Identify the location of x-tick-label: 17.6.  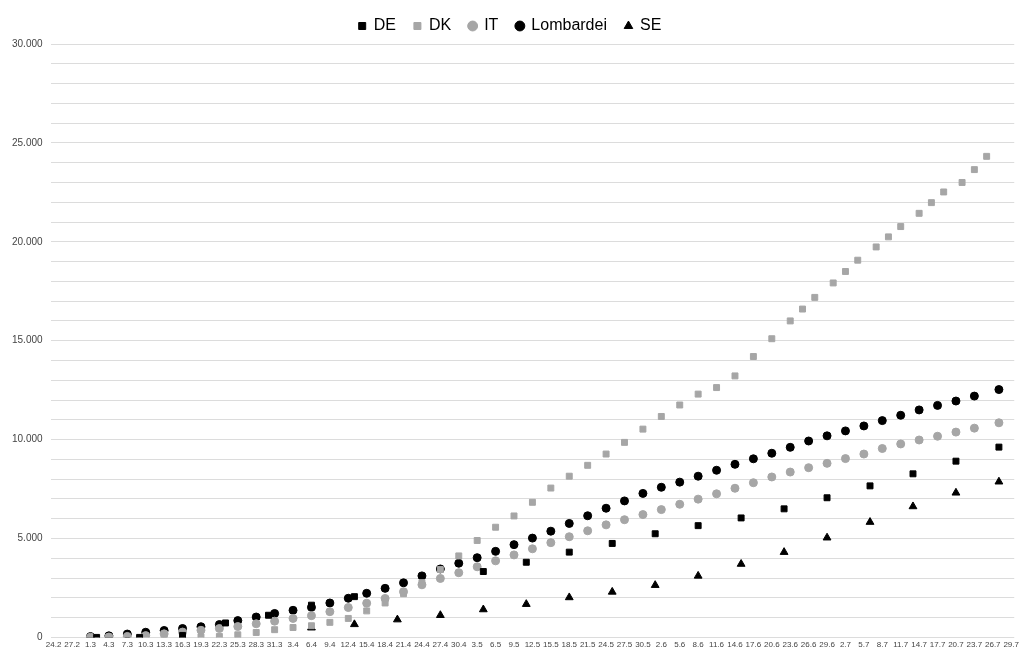
(753, 645).